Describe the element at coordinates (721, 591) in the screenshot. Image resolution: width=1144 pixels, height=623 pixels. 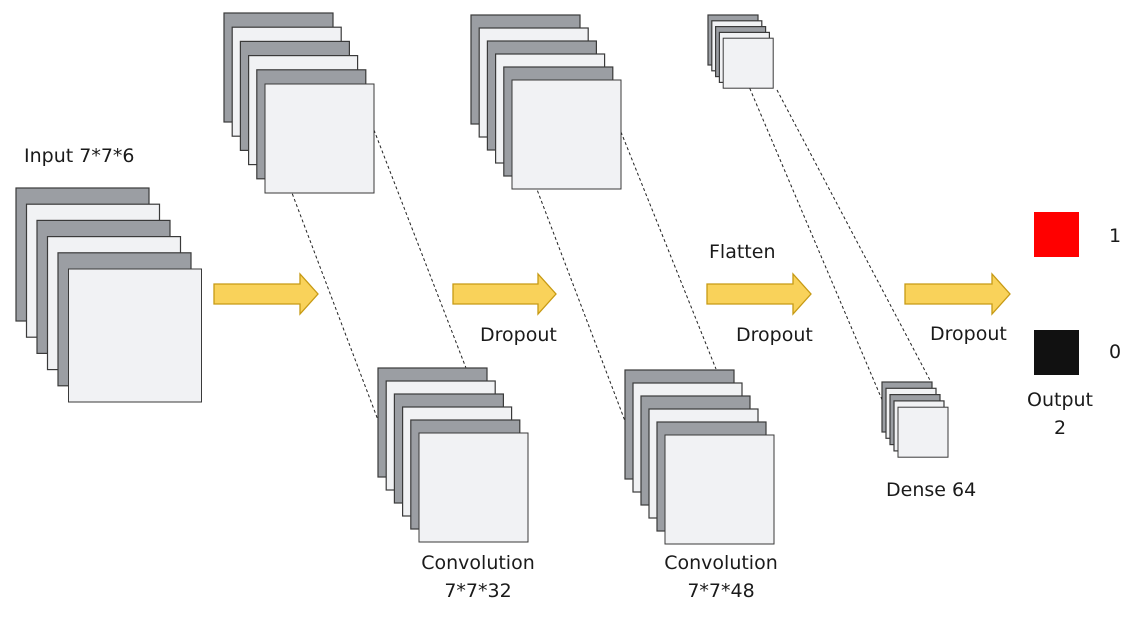
I see `conv2-dims-label: 7*7*48` at that location.